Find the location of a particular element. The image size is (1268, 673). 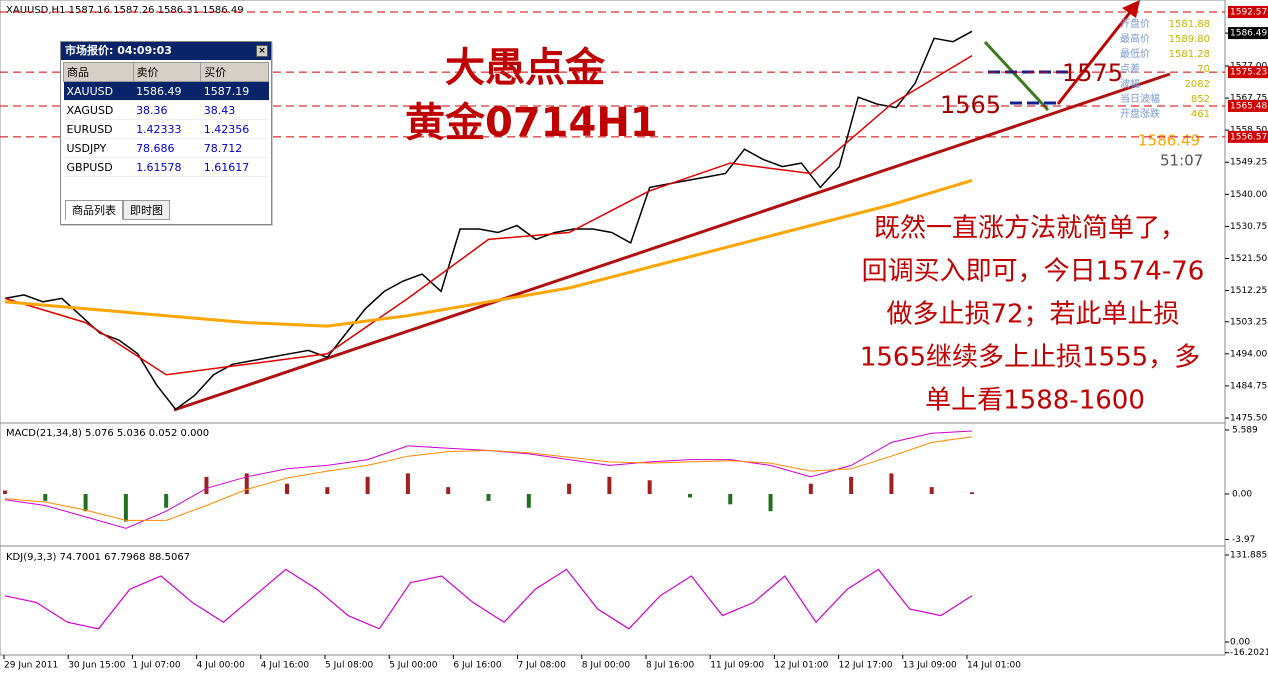

quote-row: USDJPY 78.686 78.712 is located at coordinates (166, 148).